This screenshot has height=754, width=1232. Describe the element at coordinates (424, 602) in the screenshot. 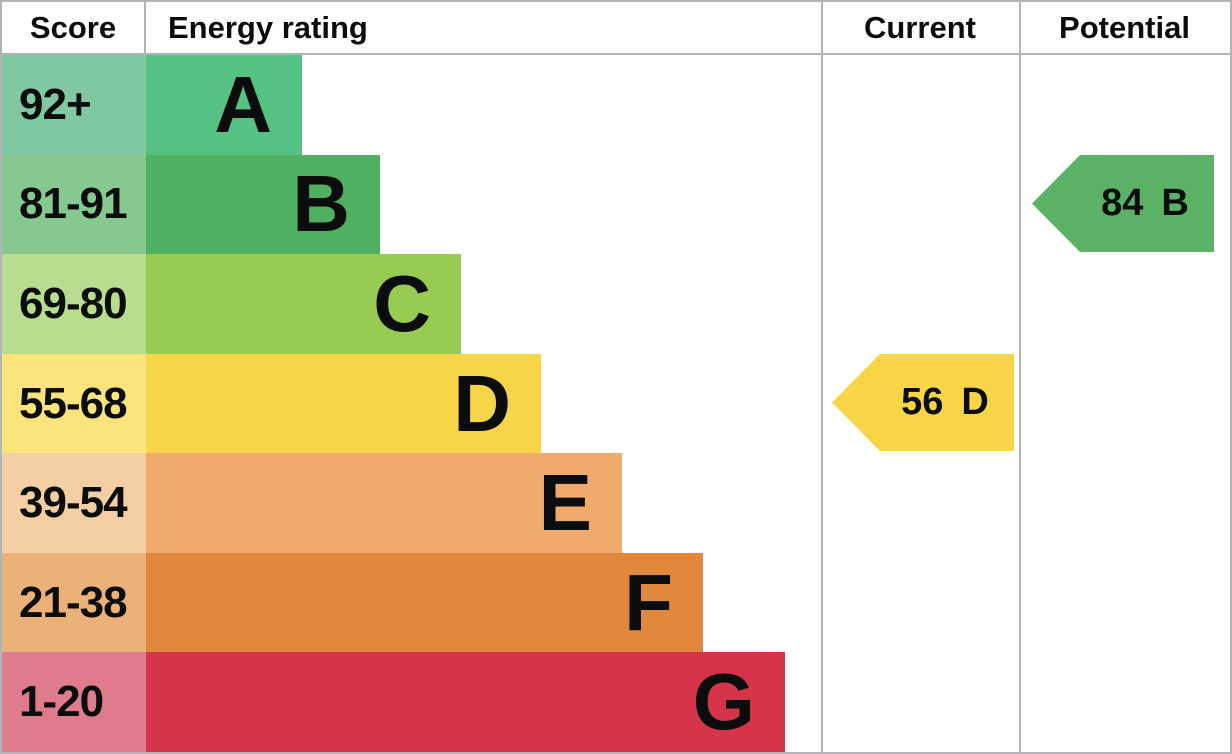

I see `rating-bar-f: F` at that location.